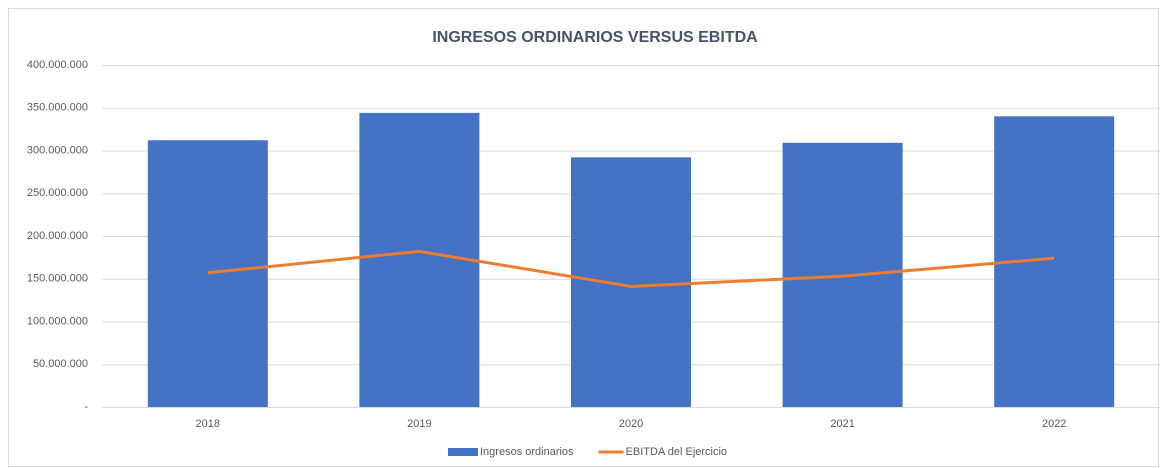 The image size is (1164, 468). What do you see at coordinates (631, 424) in the screenshot?
I see `x-tick-label: 2020` at bounding box center [631, 424].